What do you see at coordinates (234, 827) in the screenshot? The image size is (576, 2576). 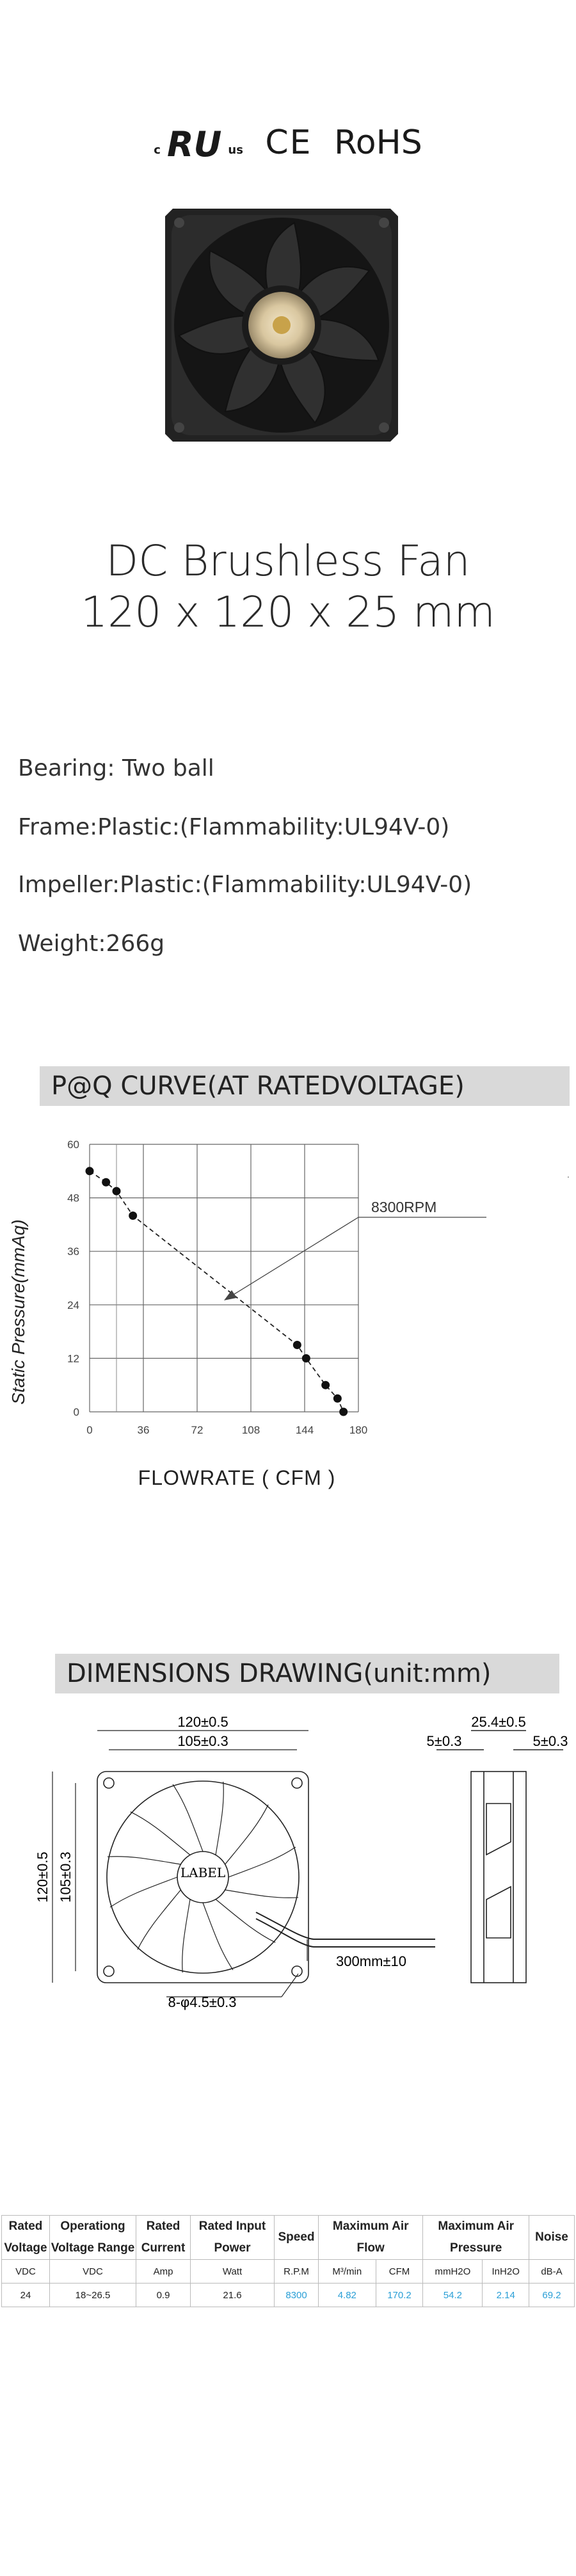 I see `spec-frame: Frame:Plastic:(Flammability:UL94V-0)` at bounding box center [234, 827].